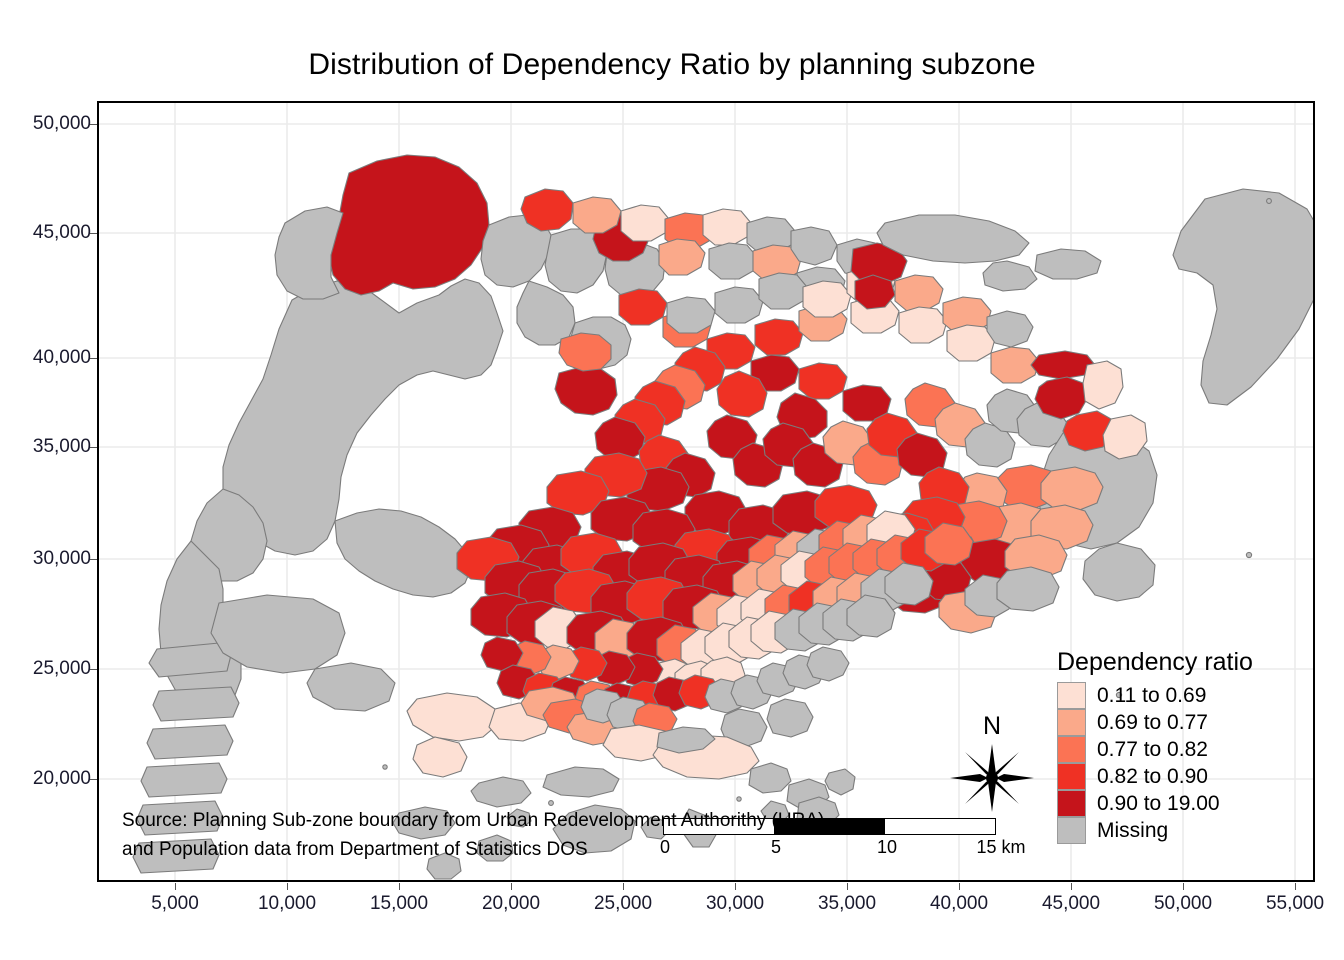  What do you see at coordinates (61, 123) in the screenshot?
I see `y-tick-label: 50,000` at bounding box center [61, 123].